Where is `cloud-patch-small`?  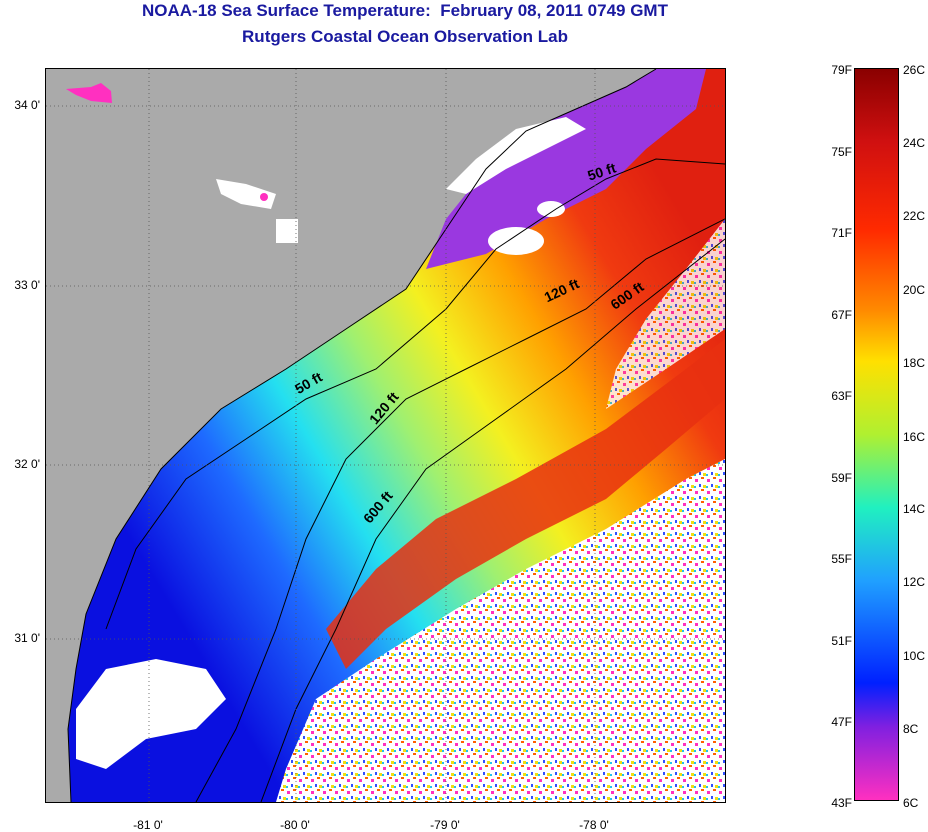 cloud-patch-small is located at coordinates (551, 209).